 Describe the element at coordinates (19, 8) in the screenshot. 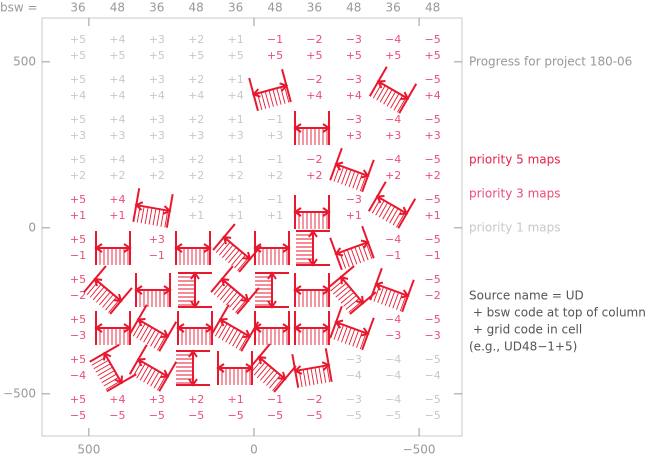

I see `bsw-label: bsw =` at that location.